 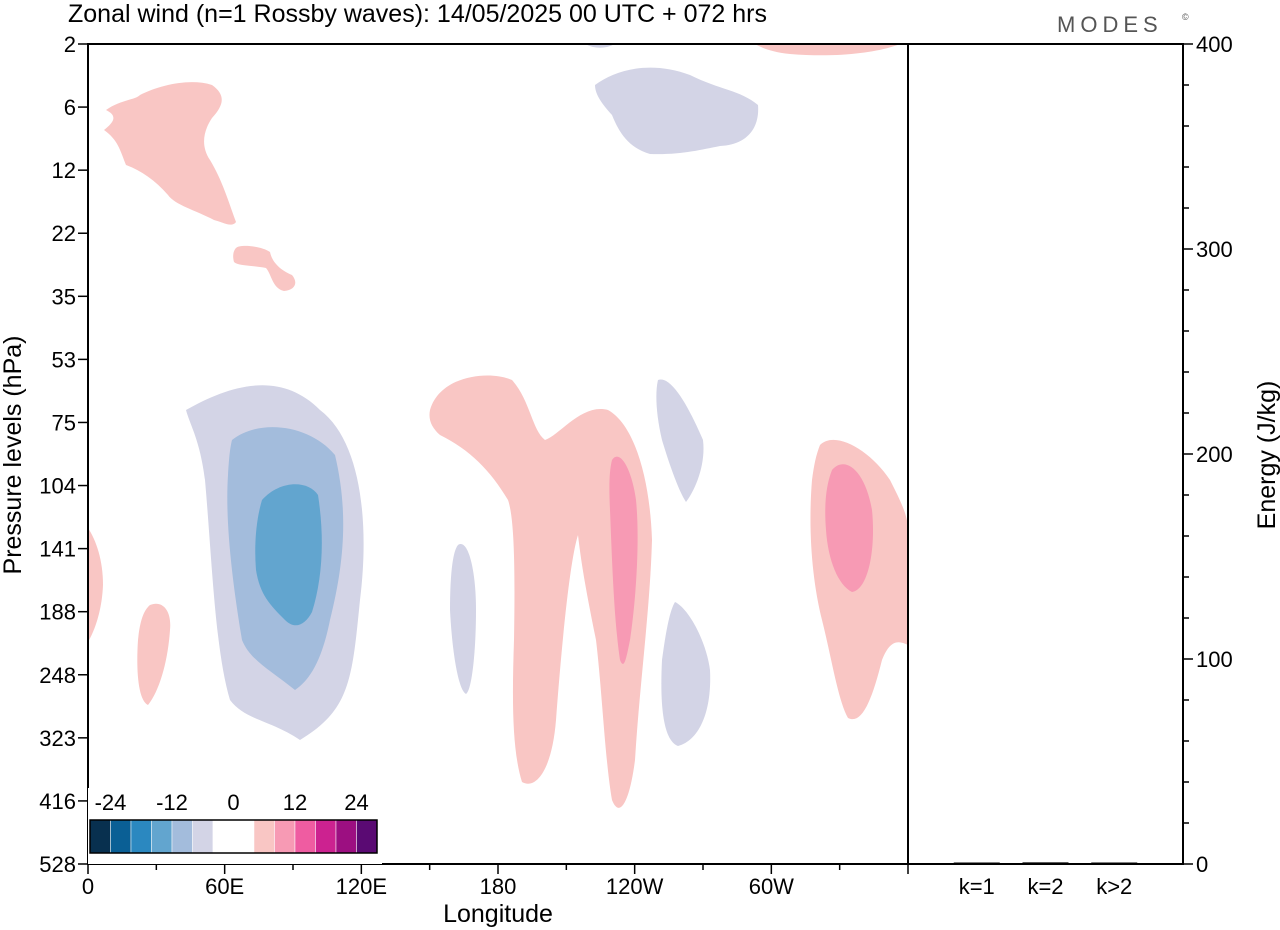 I want to click on x-tick-label: 180, so click(x=498, y=886).